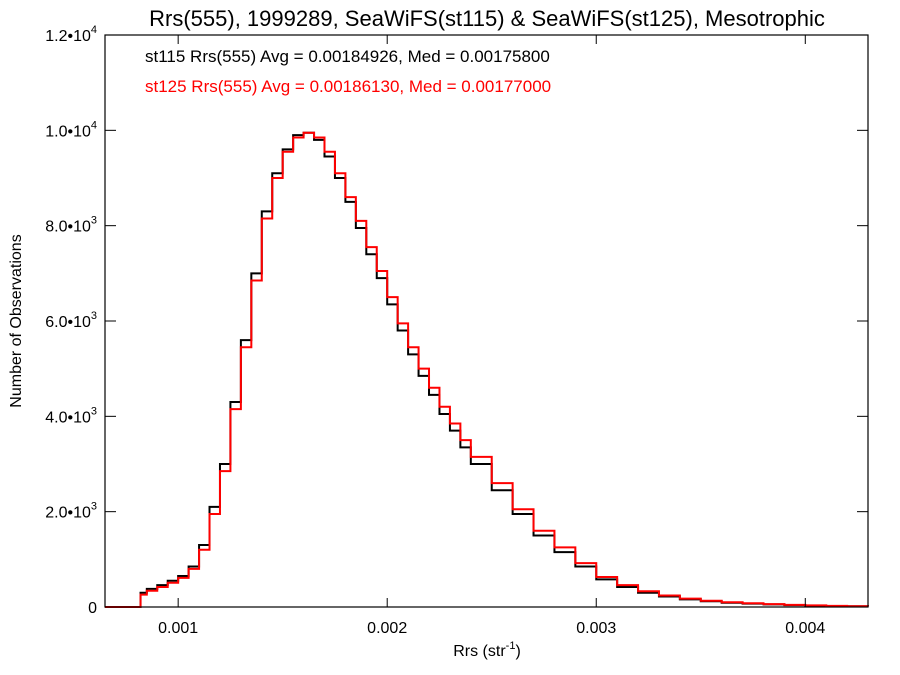  I want to click on y-axis-label: Number of Observations, so click(16, 320).